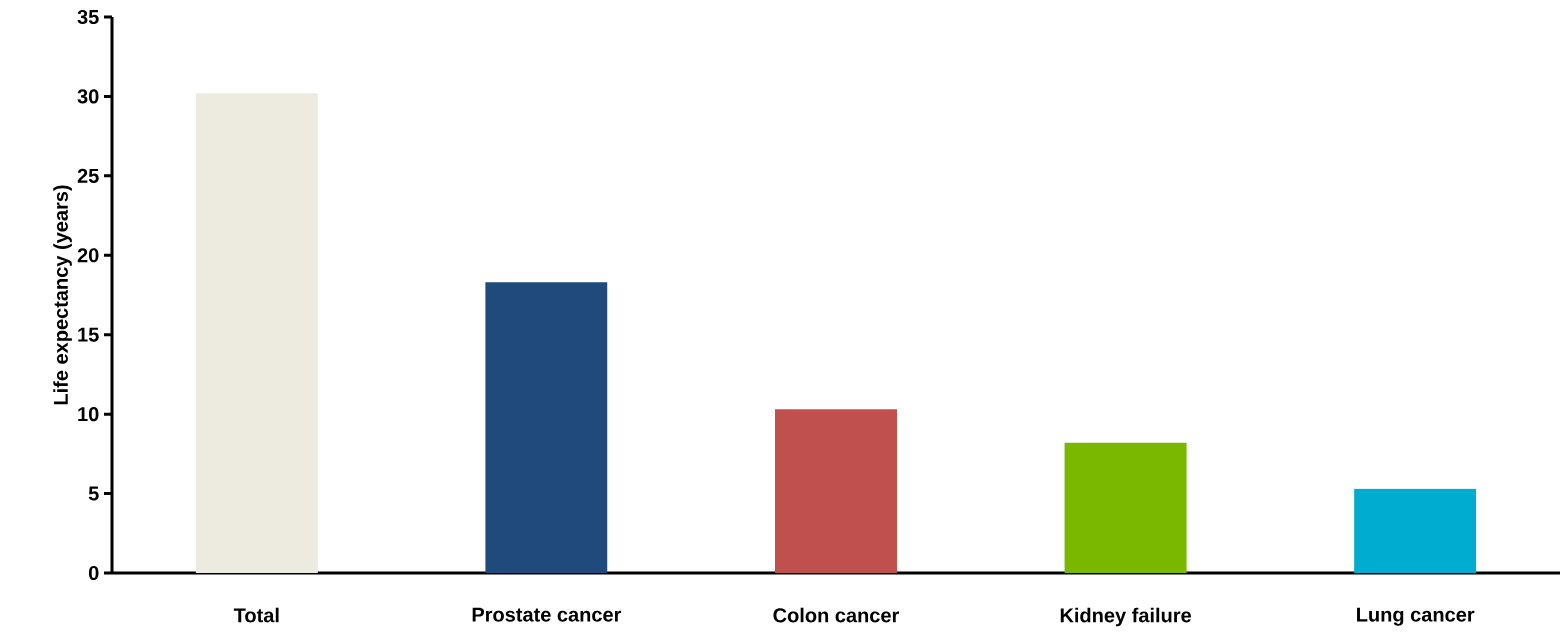  What do you see at coordinates (93, 573) in the screenshot?
I see `y-tick-label: 0` at bounding box center [93, 573].